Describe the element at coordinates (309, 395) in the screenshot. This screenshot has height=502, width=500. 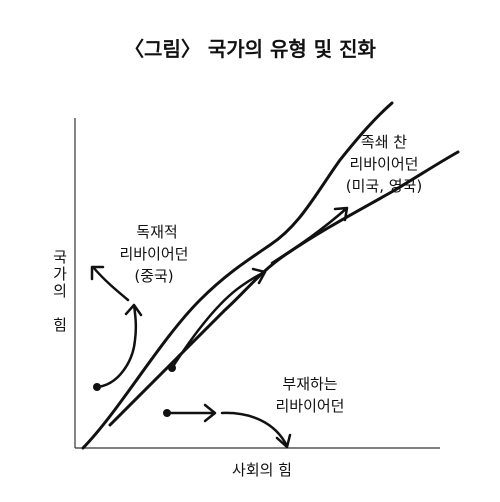
I see `absent-leviathan-label: 부재하는 리바이어던` at that location.